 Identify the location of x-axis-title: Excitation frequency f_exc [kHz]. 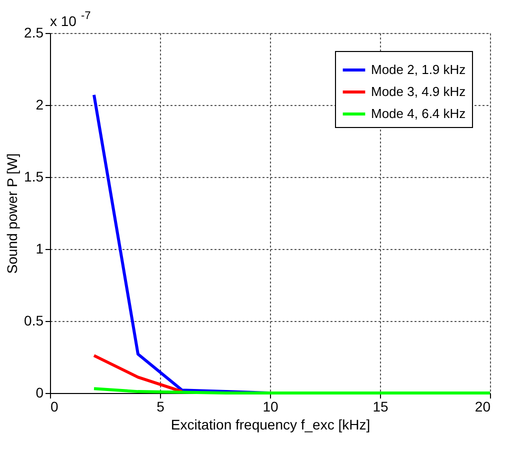
(270, 424).